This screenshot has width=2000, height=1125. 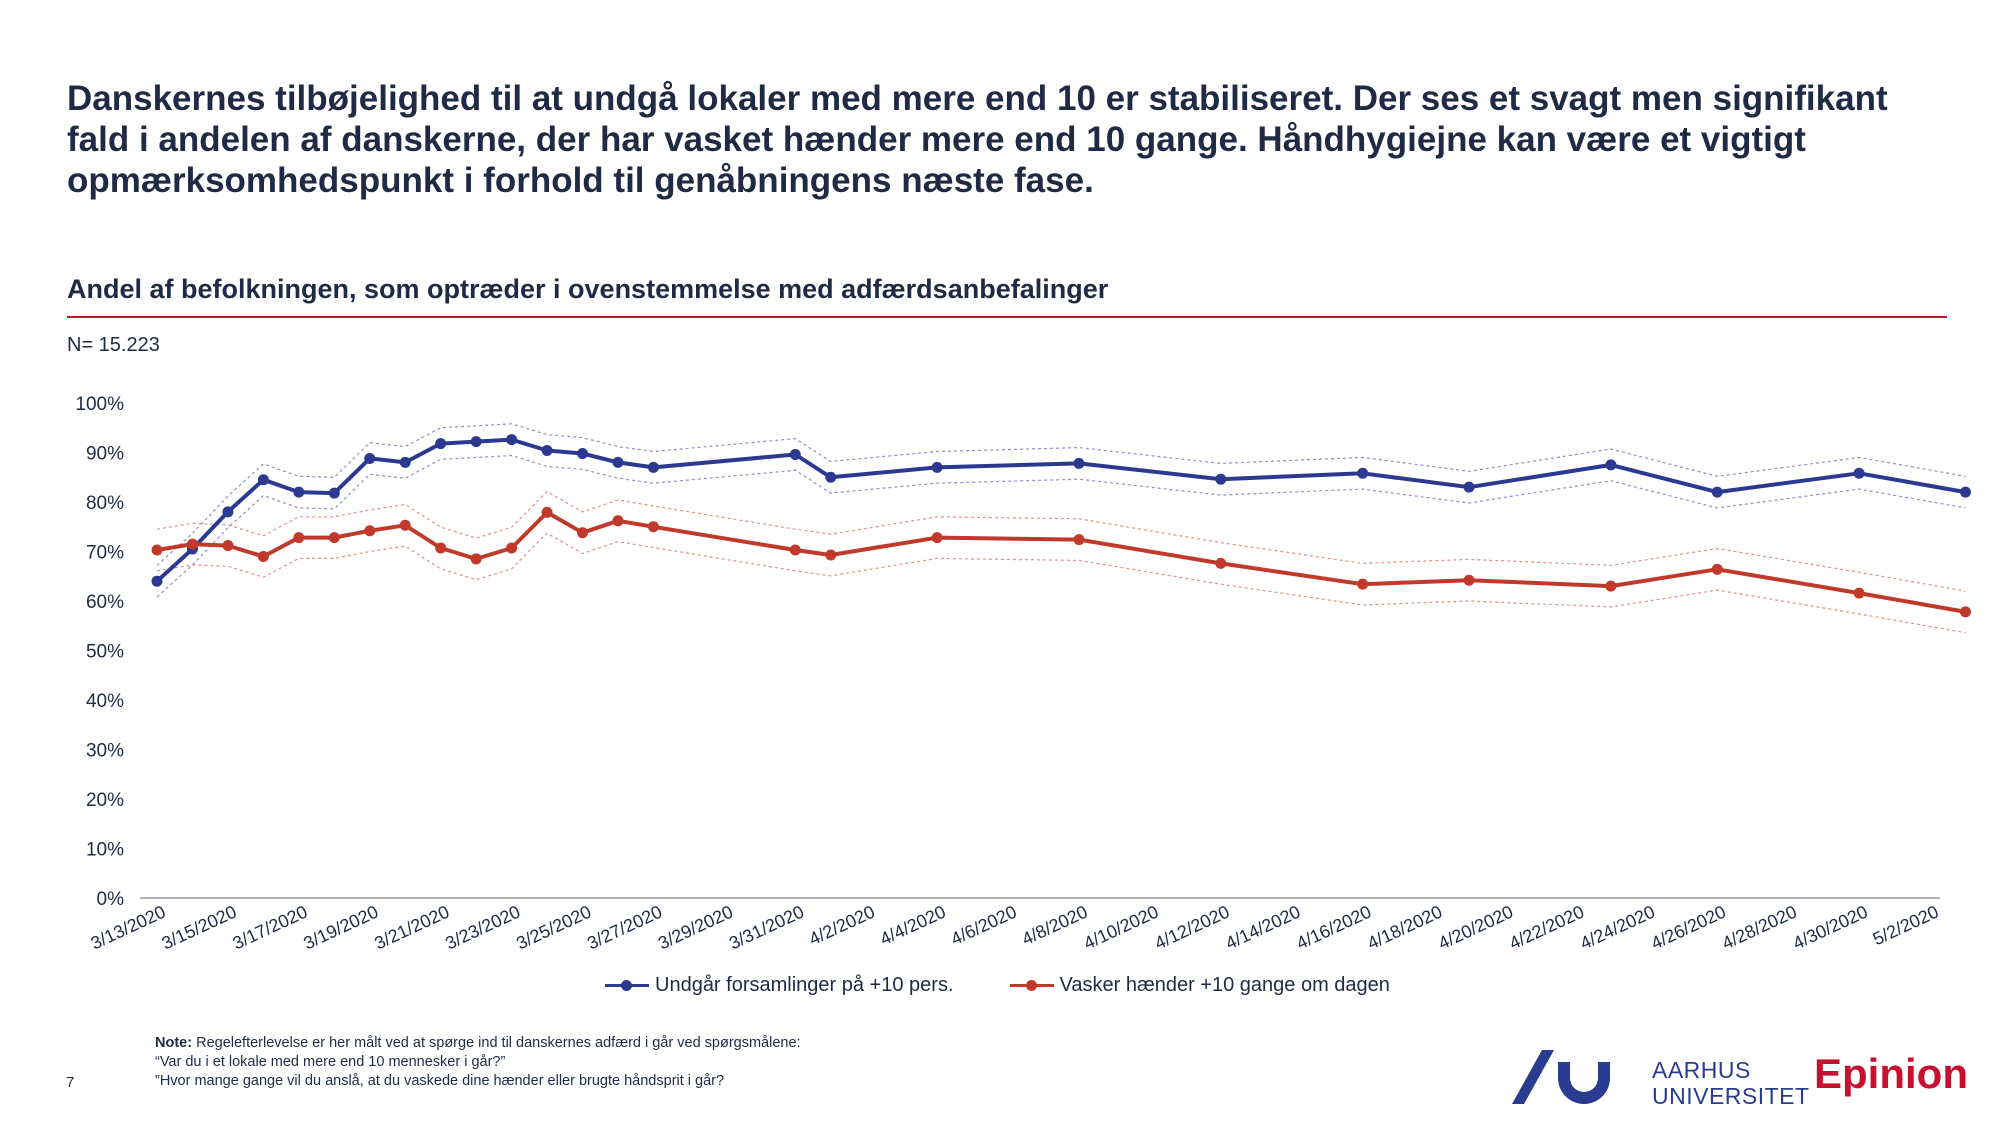 What do you see at coordinates (70, 1082) in the screenshot?
I see `page-number: 7` at bounding box center [70, 1082].